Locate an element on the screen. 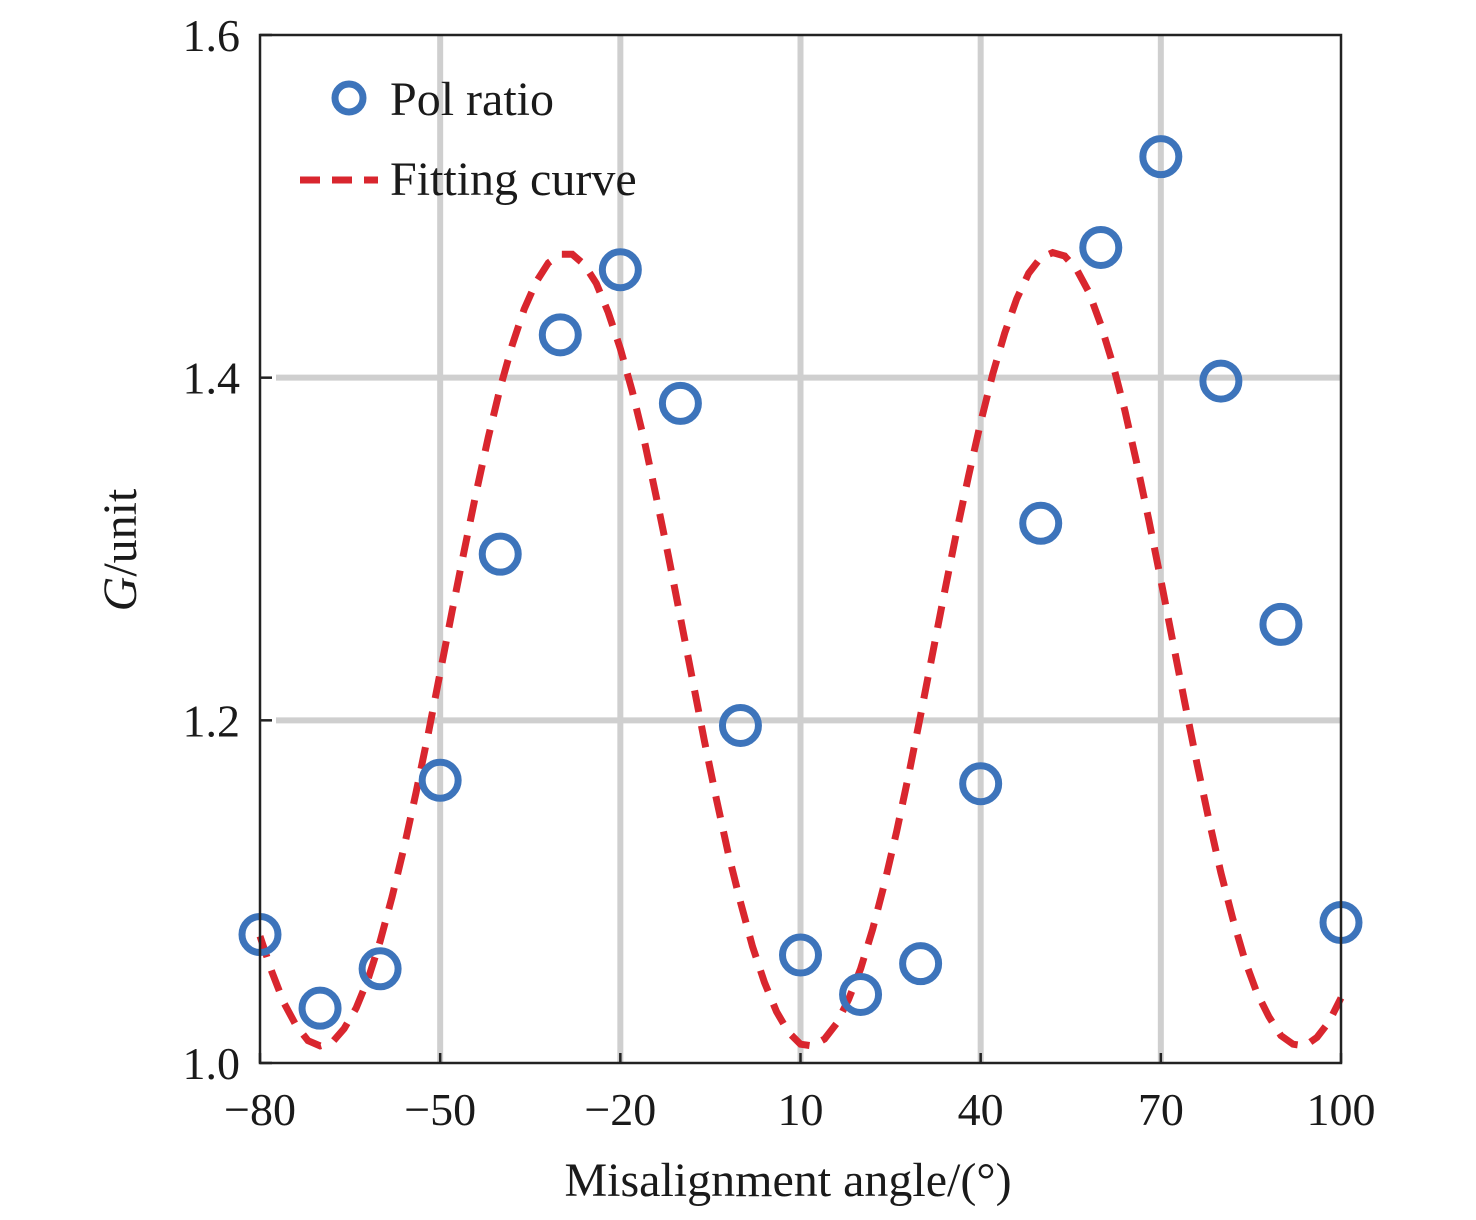 The image size is (1476, 1220). x-tick-label: 10 is located at coordinates (801, 1109).